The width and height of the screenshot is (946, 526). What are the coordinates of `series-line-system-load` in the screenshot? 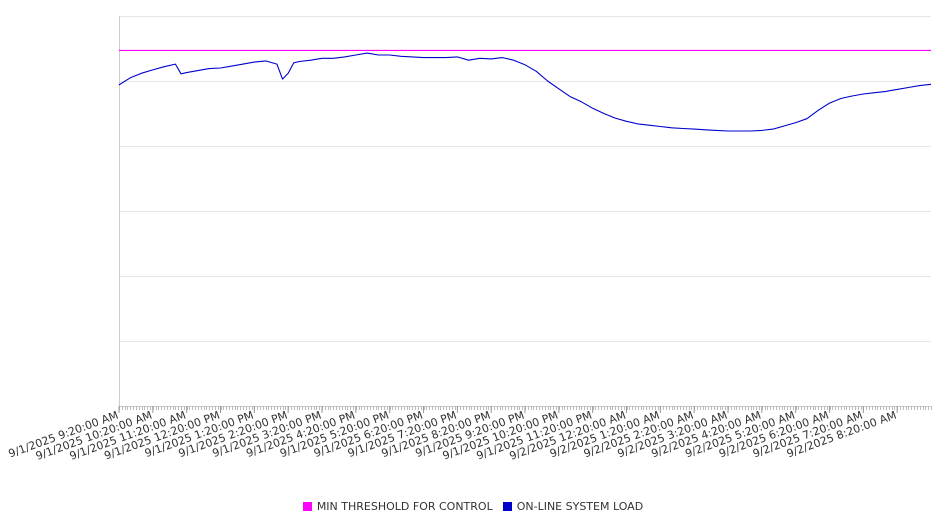 It's located at (525, 92).